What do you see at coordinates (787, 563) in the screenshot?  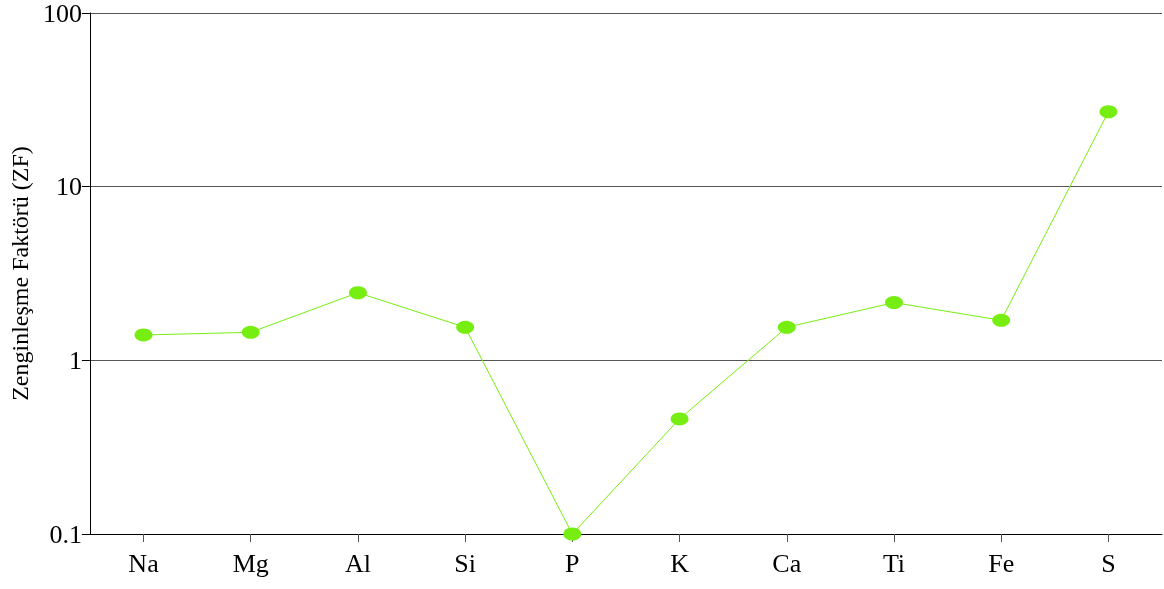 I see `x-tick-label: Ca` at bounding box center [787, 563].